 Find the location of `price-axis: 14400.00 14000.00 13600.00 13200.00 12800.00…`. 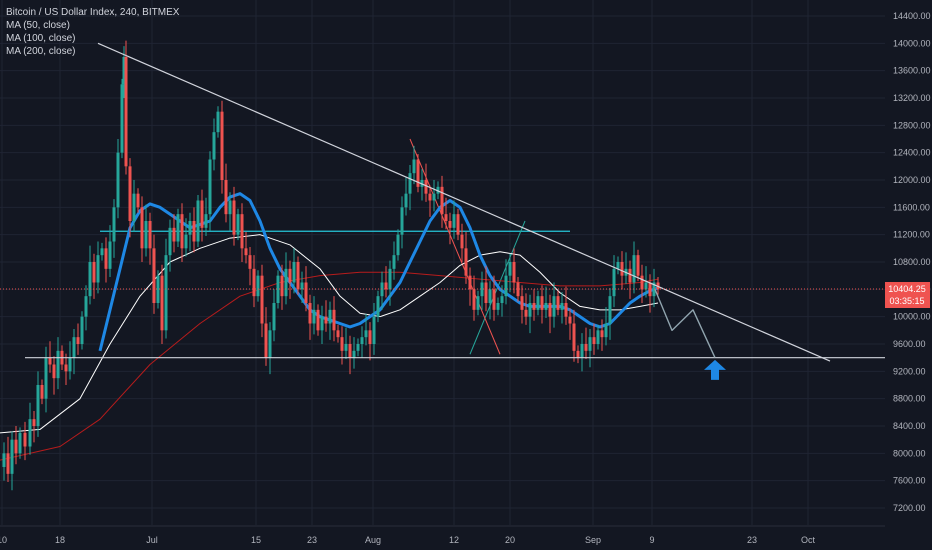

price-axis: 14400.00 14000.00 13600.00 13200.00 12800.00… is located at coordinates (912, 262).